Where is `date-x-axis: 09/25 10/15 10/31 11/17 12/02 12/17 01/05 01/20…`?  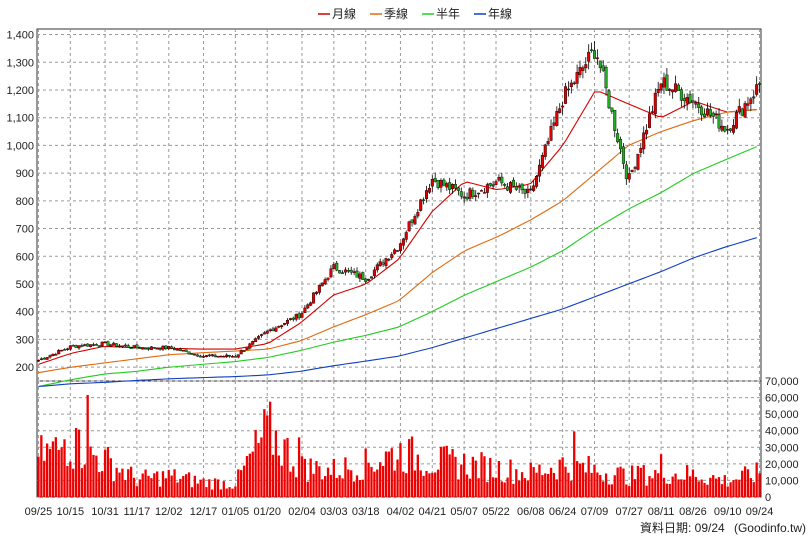 date-x-axis: 09/25 10/15 10/31 11/17 12/02 12/17 01/05 01/20… is located at coordinates (399, 512).